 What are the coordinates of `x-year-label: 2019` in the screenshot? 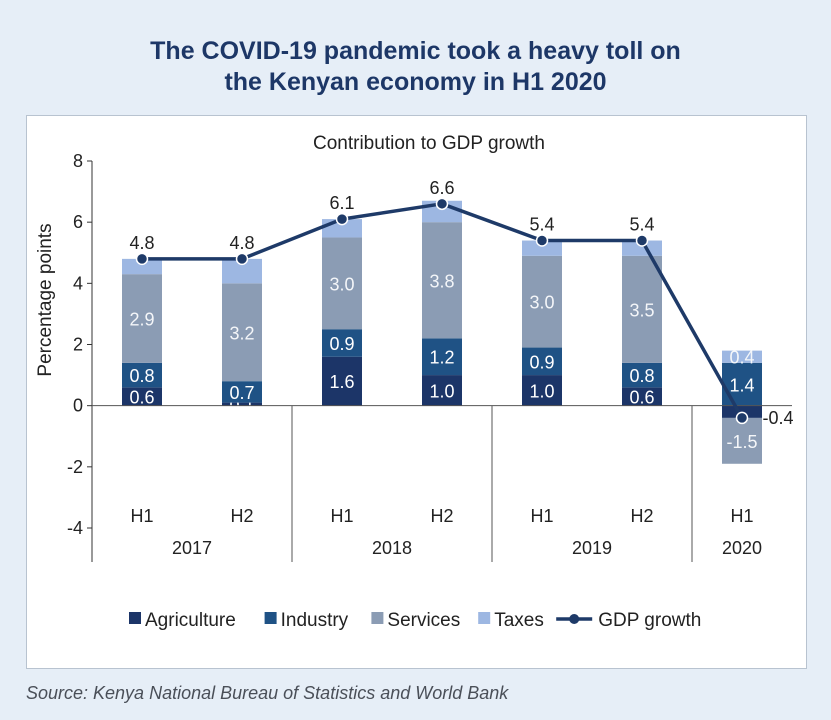 It's located at (592, 548).